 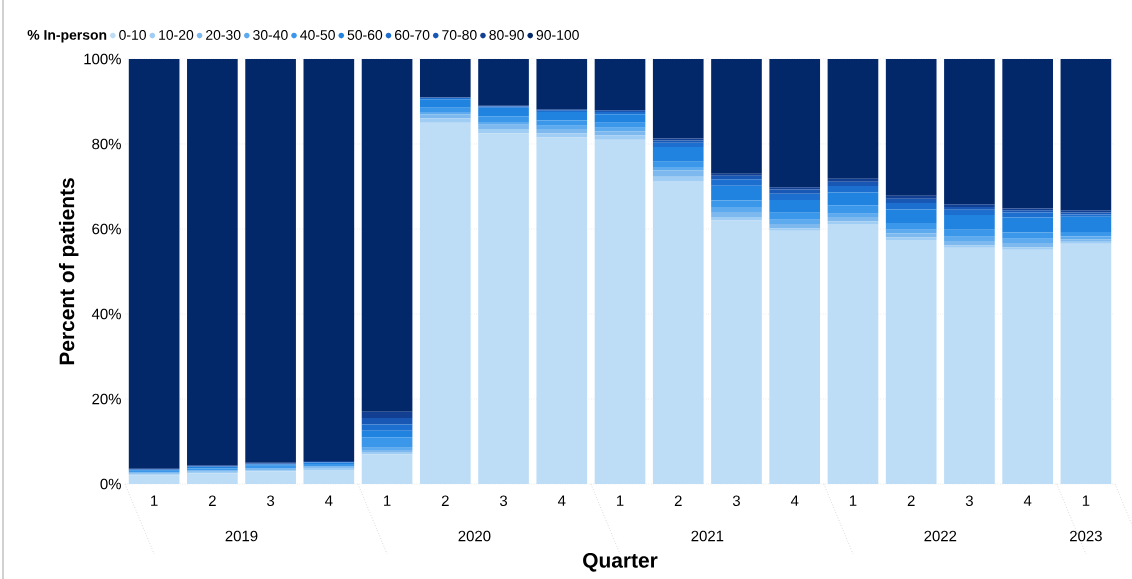 What do you see at coordinates (412, 34) in the screenshot?
I see `legend-label: 60-70` at bounding box center [412, 34].